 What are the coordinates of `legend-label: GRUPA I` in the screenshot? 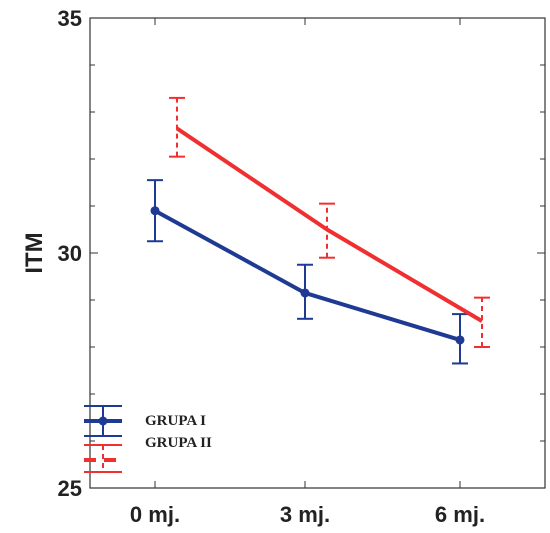 It's located at (175, 421).